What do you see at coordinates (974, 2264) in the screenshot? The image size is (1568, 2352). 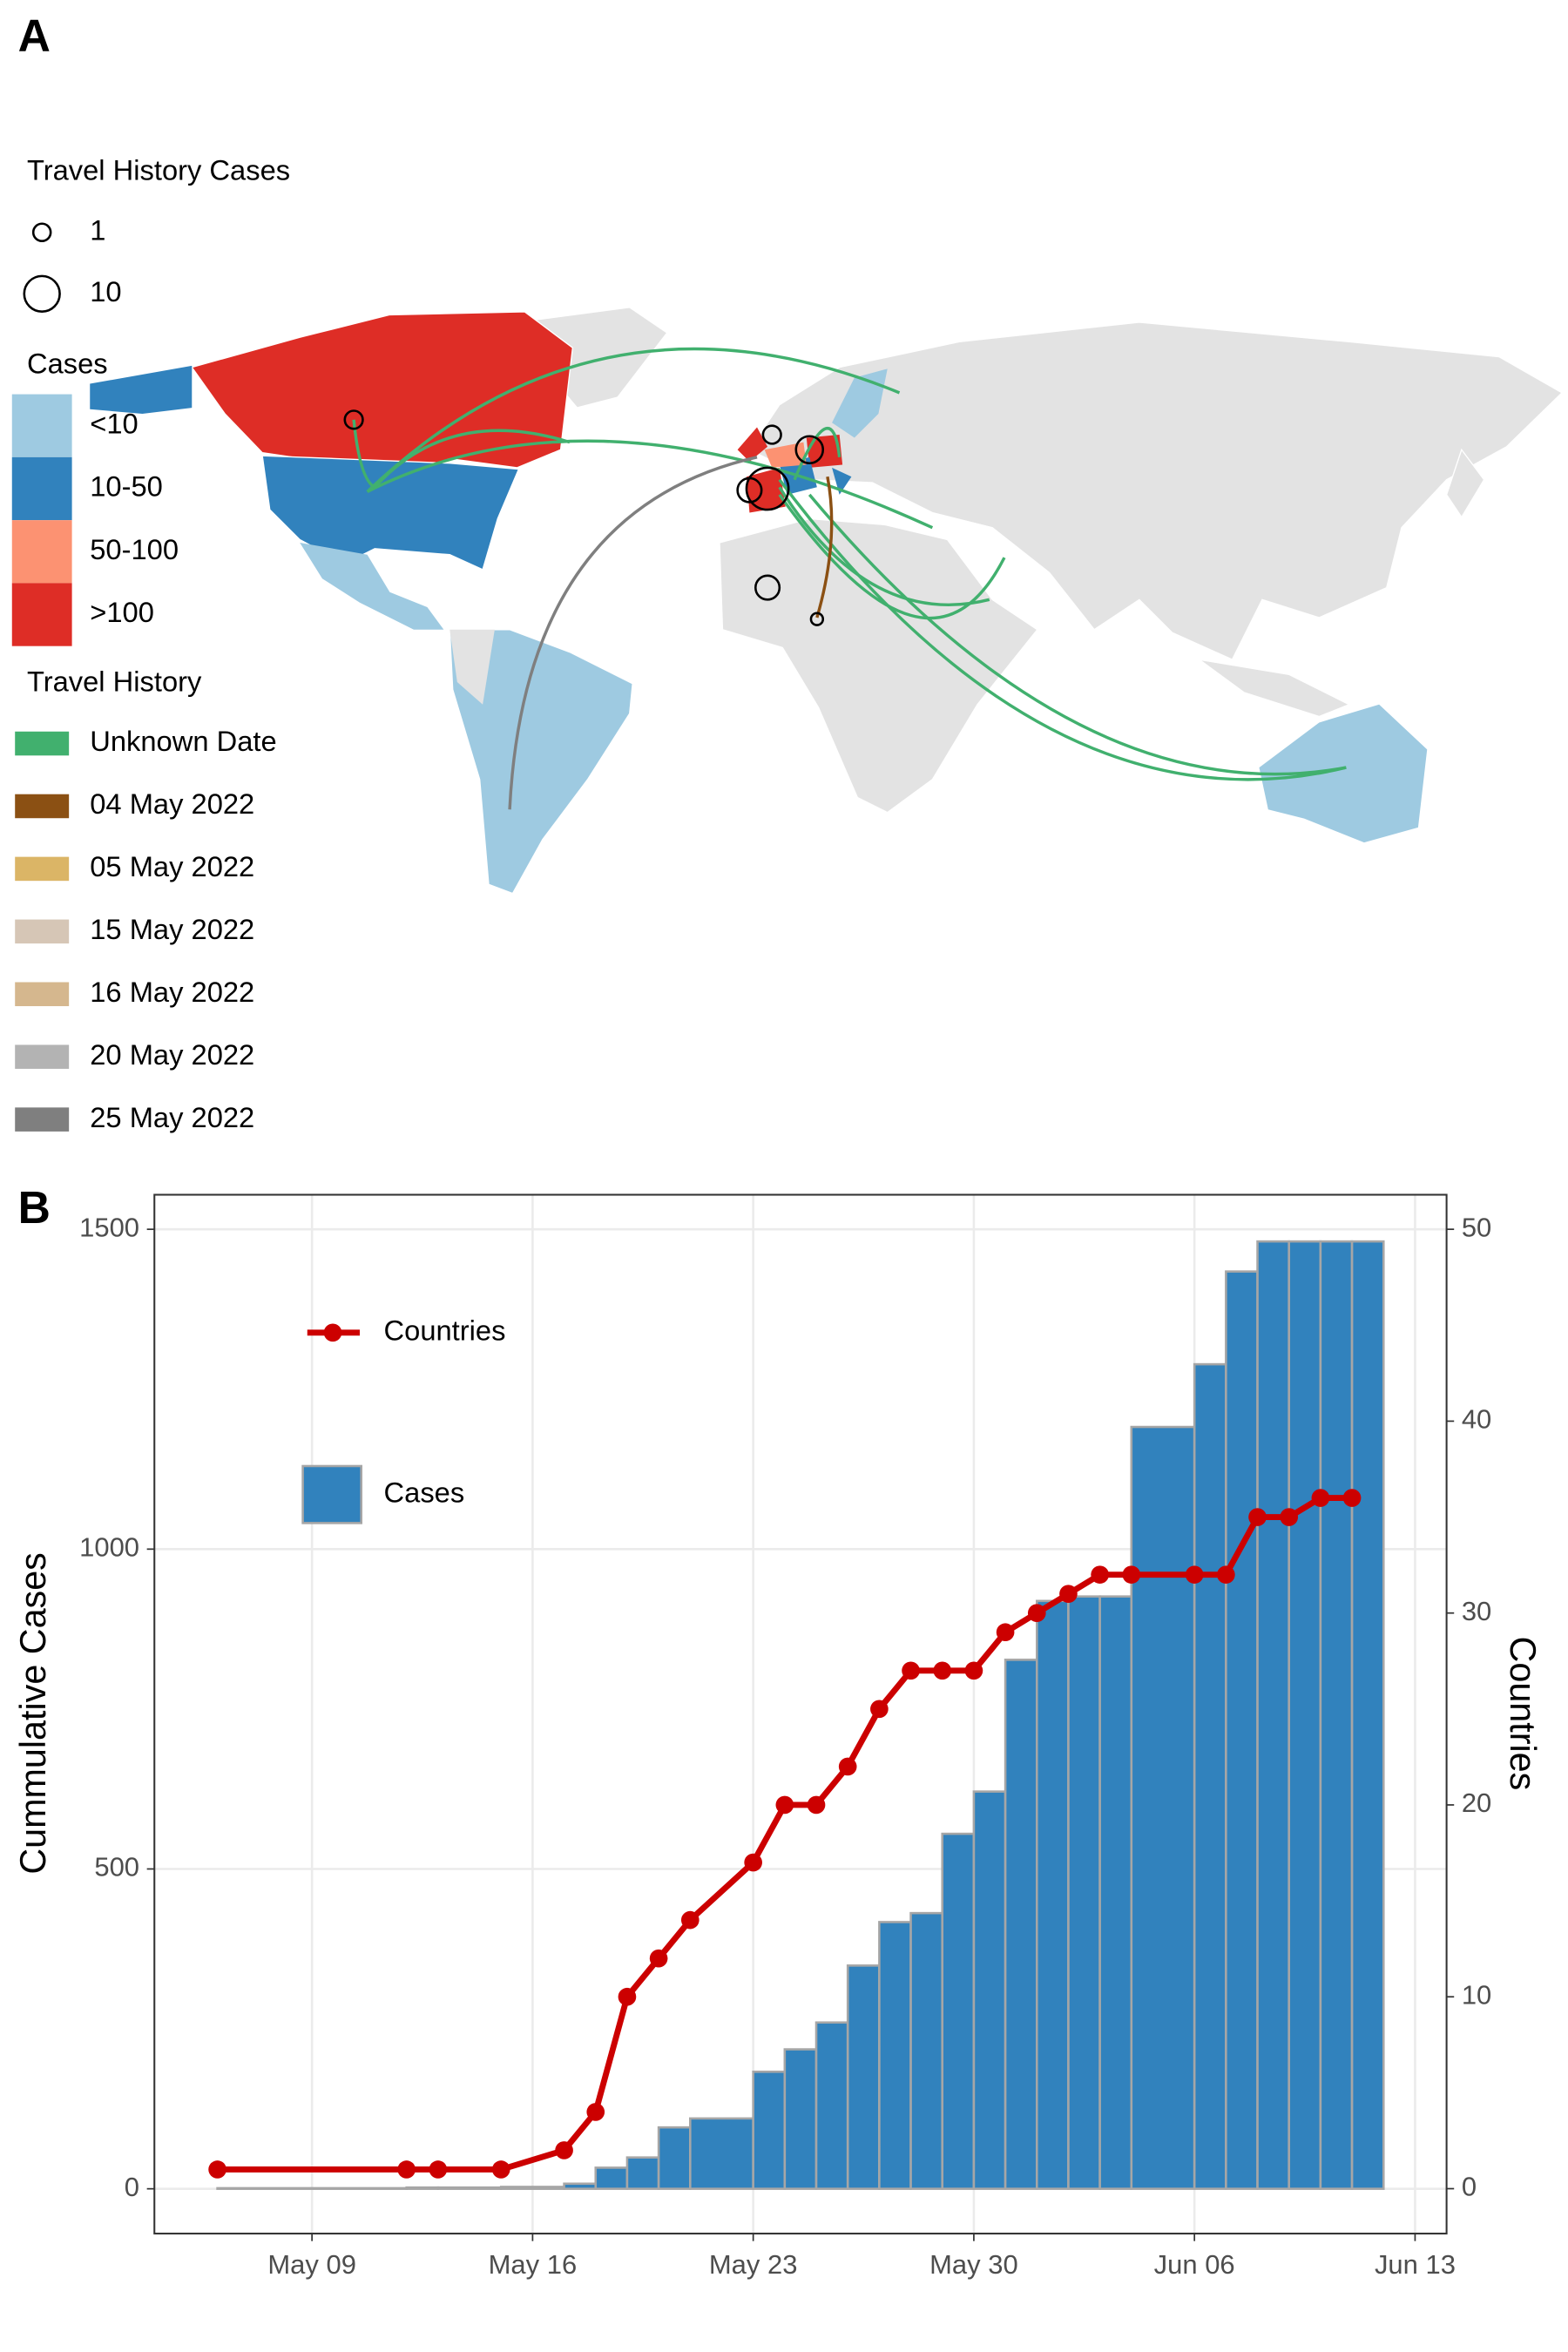 I see `x-tick-label: May 30` at bounding box center [974, 2264].